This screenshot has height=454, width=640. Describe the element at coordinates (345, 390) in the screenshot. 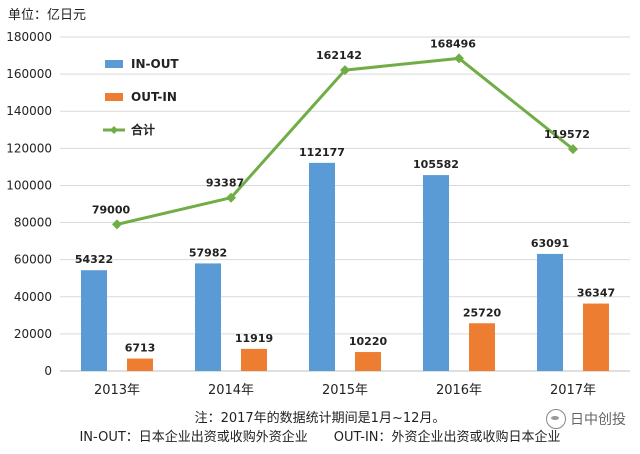

I see `x-tick-label: 2015年` at that location.